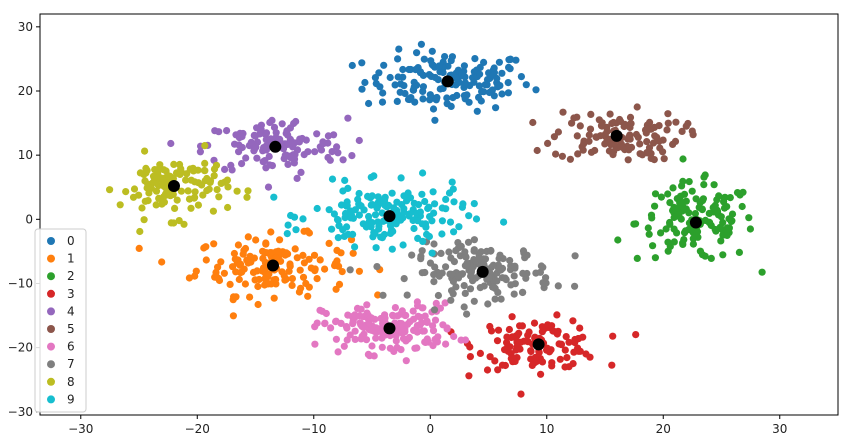 This screenshot has width=860, height=446. What do you see at coordinates (197, 429) in the screenshot?
I see `x-tick-label: −20` at bounding box center [197, 429].